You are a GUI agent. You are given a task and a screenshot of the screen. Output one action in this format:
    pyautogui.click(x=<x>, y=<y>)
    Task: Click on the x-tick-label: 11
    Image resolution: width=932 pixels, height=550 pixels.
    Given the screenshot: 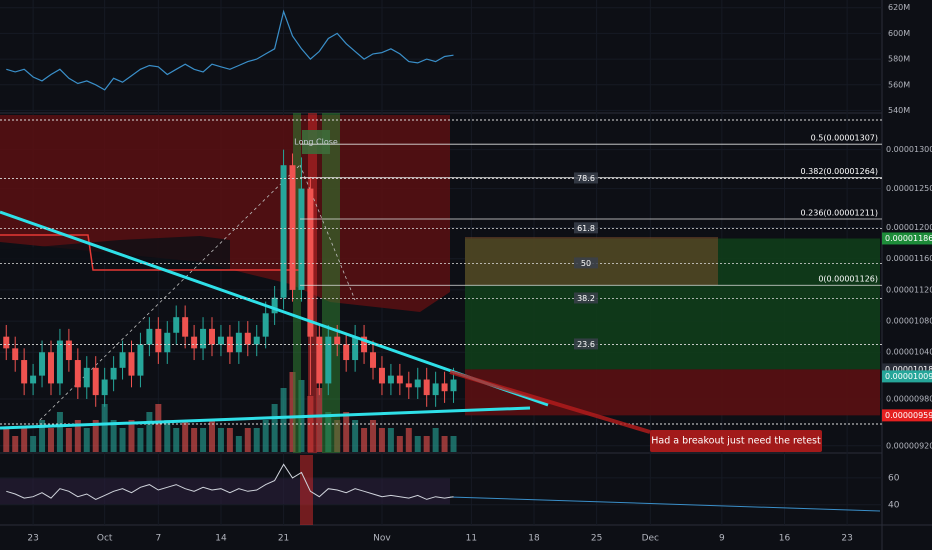 What is the action you would take?
    pyautogui.click(x=471, y=539)
    